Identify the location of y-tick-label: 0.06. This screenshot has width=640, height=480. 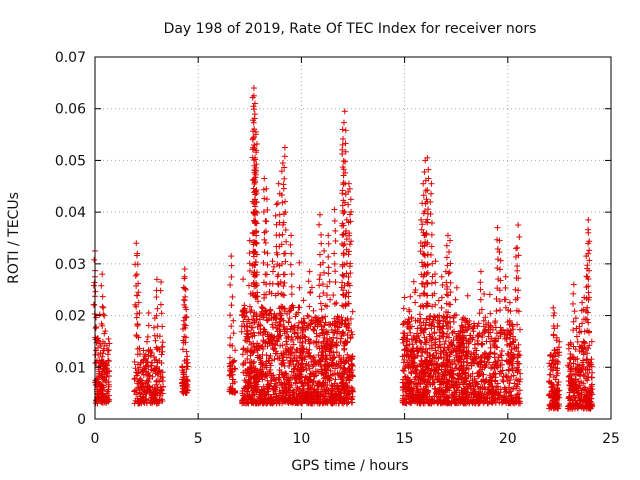
(70, 110).